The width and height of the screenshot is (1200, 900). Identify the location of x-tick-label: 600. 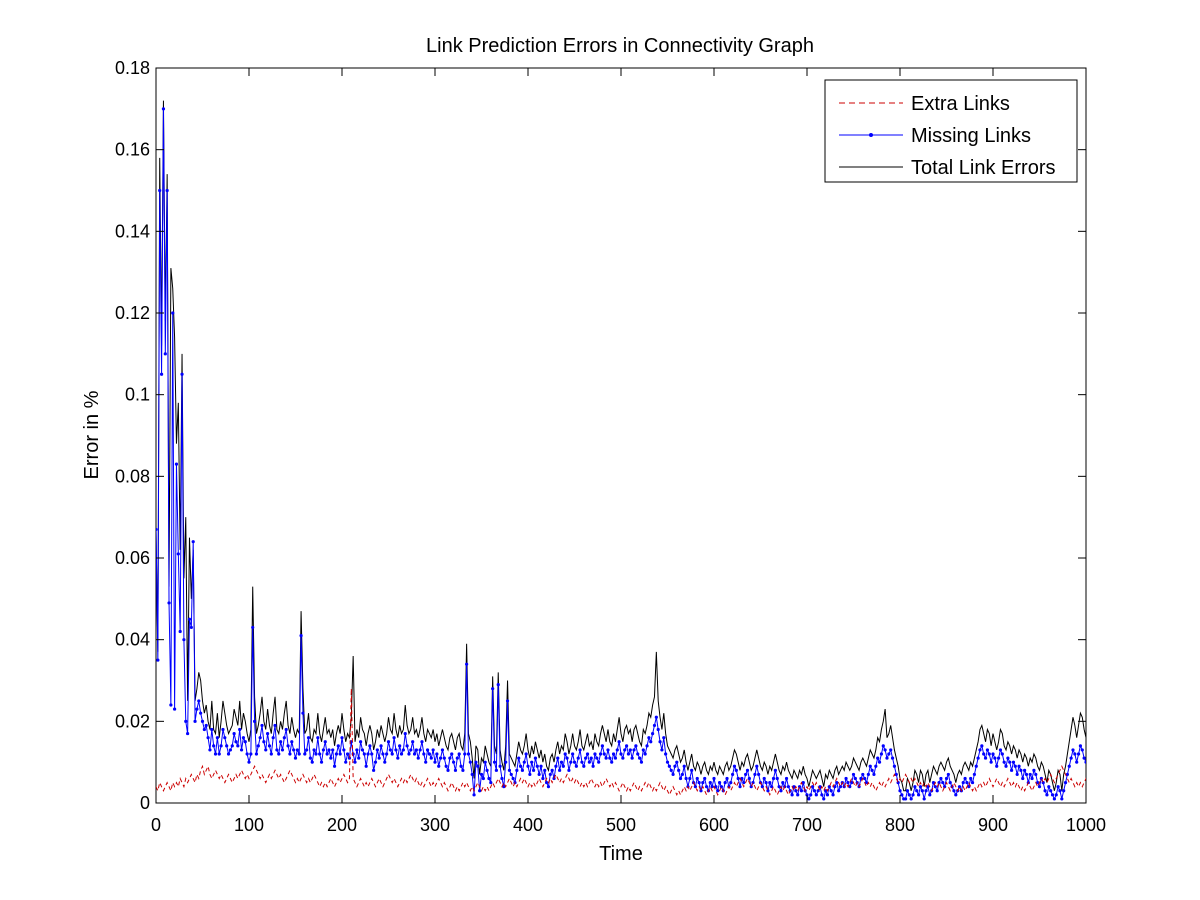
(714, 825).